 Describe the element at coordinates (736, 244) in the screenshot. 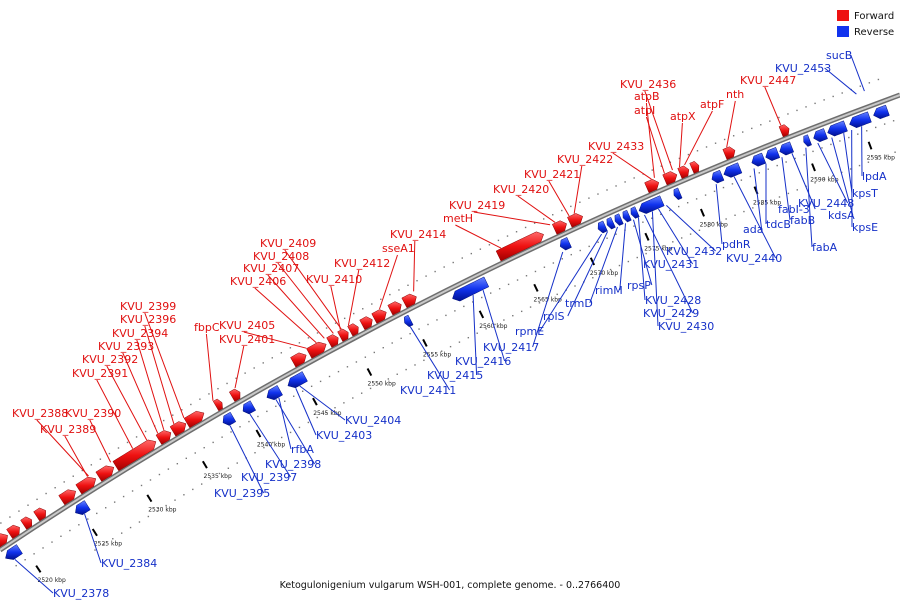

I see `reverse-gene-label: pdhR` at that location.